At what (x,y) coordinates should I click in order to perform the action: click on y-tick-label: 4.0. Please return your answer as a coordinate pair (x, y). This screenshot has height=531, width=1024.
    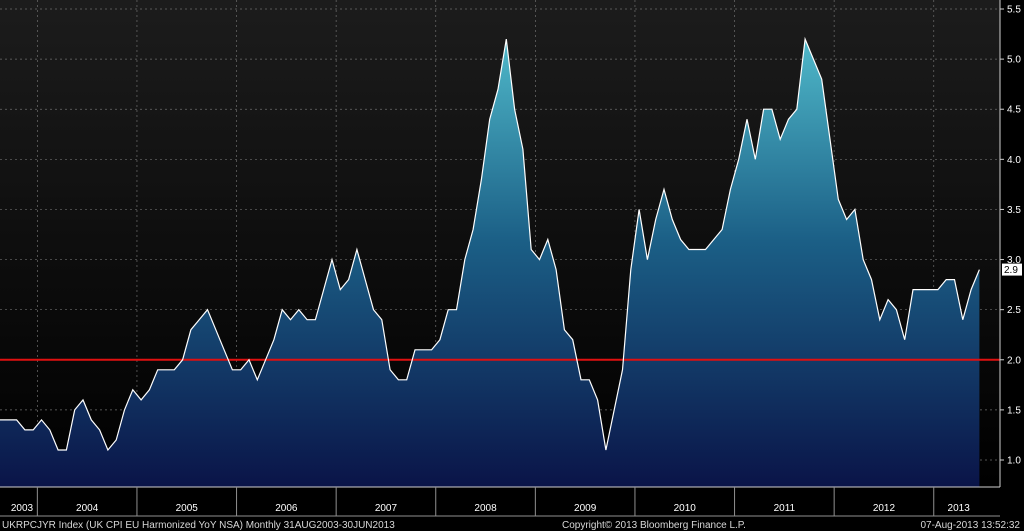
    Looking at the image, I should click on (1014, 160).